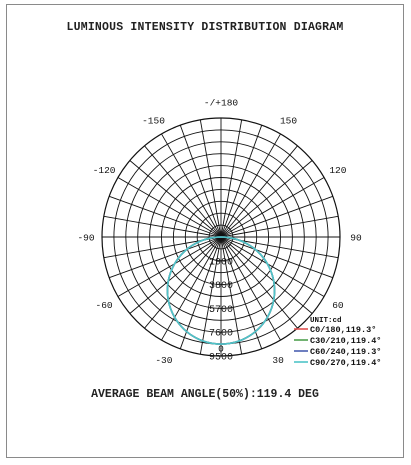  What do you see at coordinates (345, 352) in the screenshot?
I see `legend-entry: C60/240,119.3°` at bounding box center [345, 352].